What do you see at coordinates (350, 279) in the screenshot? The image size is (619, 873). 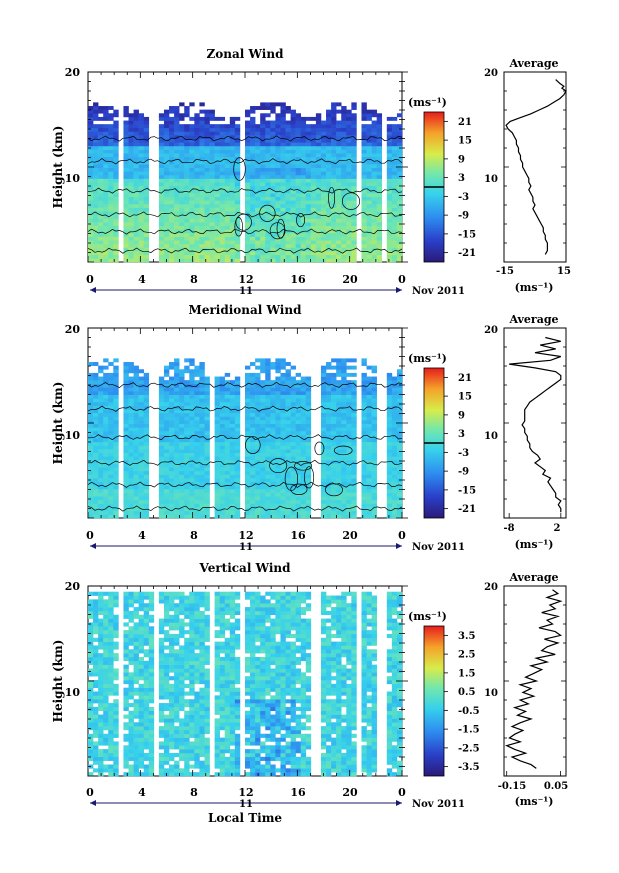 I see `x-tick-label-20: 20` at bounding box center [350, 279].